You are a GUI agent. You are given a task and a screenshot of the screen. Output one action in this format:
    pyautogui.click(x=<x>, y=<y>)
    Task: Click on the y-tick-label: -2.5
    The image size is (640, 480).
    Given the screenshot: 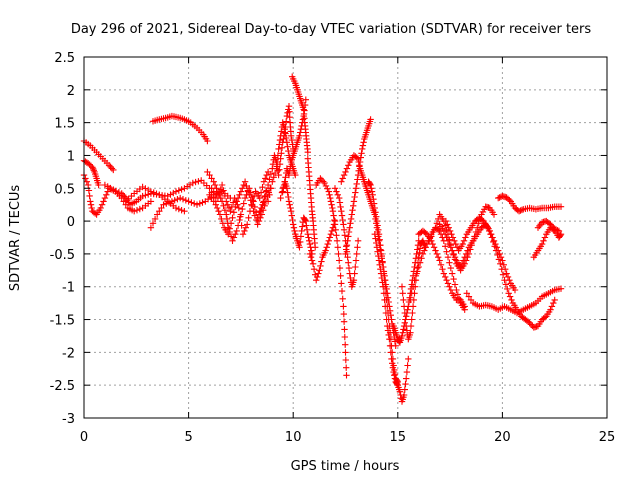 What is the action you would take?
    pyautogui.click(x=62, y=386)
    